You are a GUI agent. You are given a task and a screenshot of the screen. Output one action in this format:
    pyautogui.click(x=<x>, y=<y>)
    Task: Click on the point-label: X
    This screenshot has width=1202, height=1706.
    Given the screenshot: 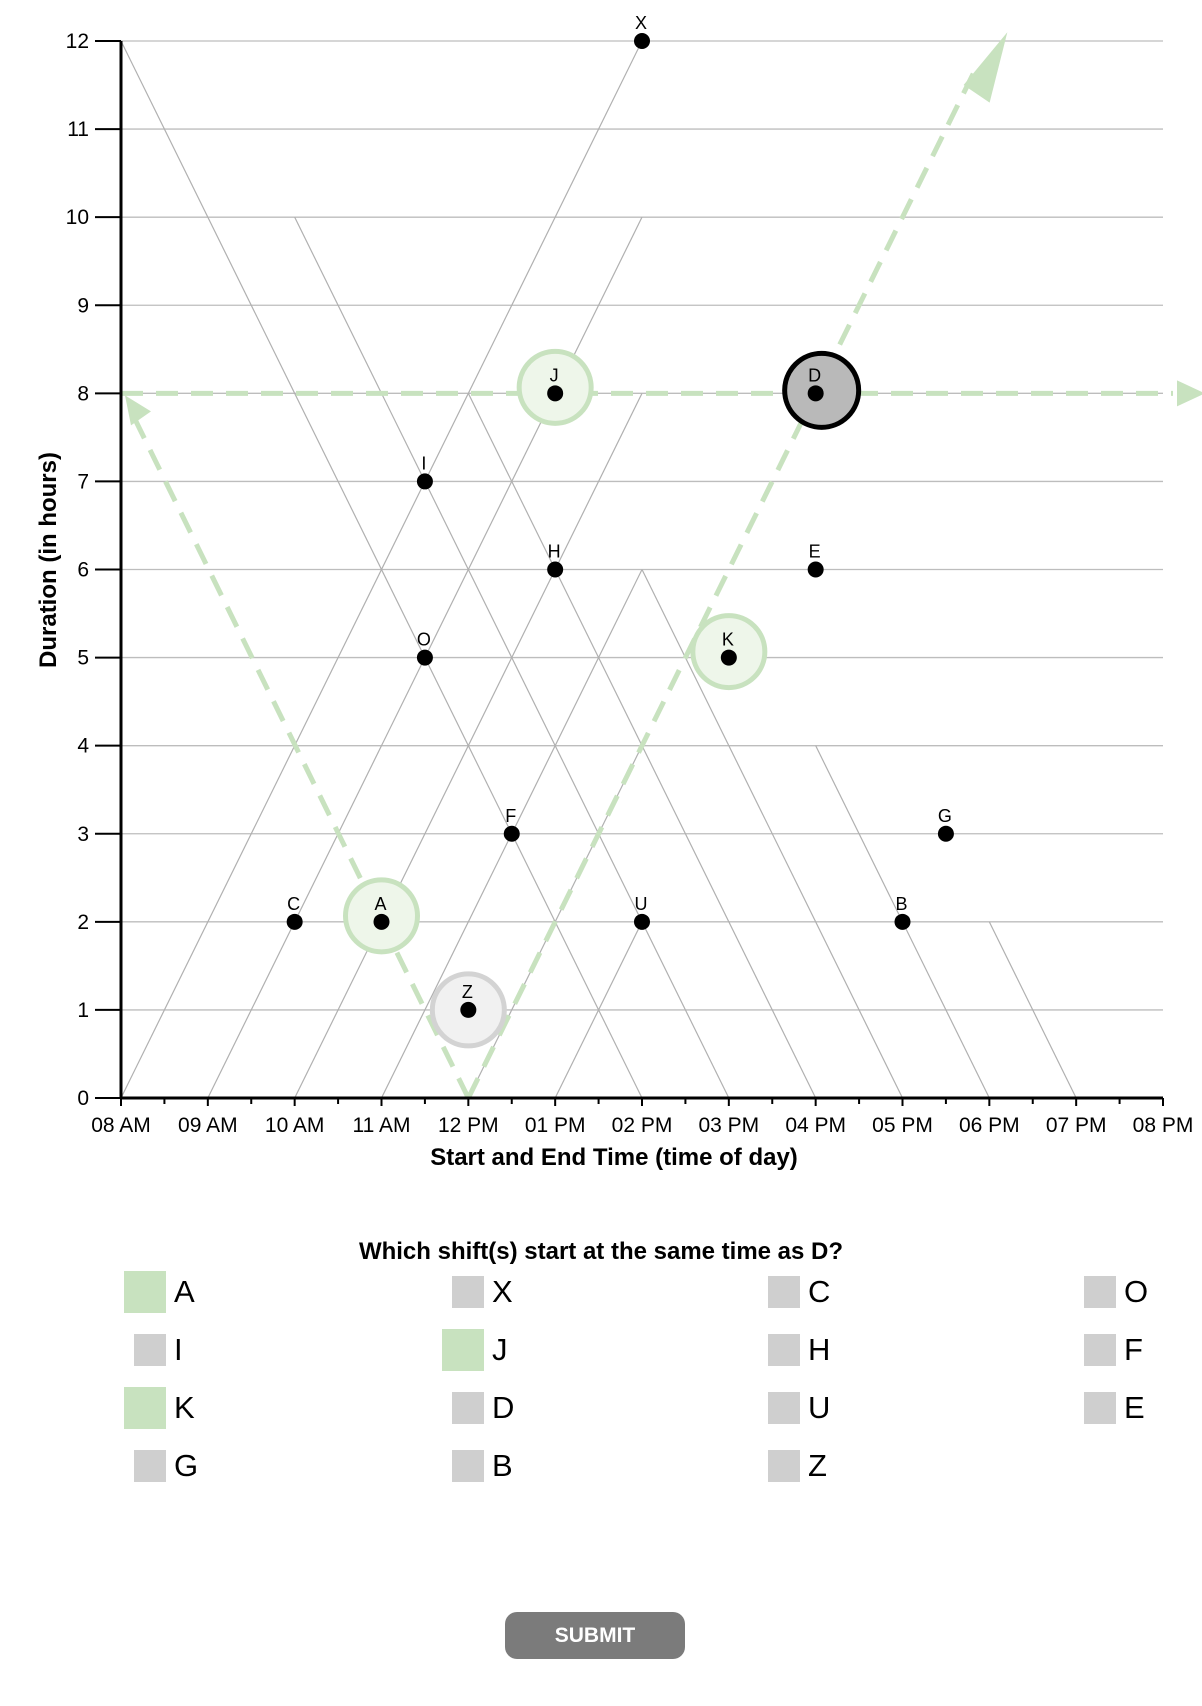 What is the action you would take?
    pyautogui.click(x=641, y=23)
    